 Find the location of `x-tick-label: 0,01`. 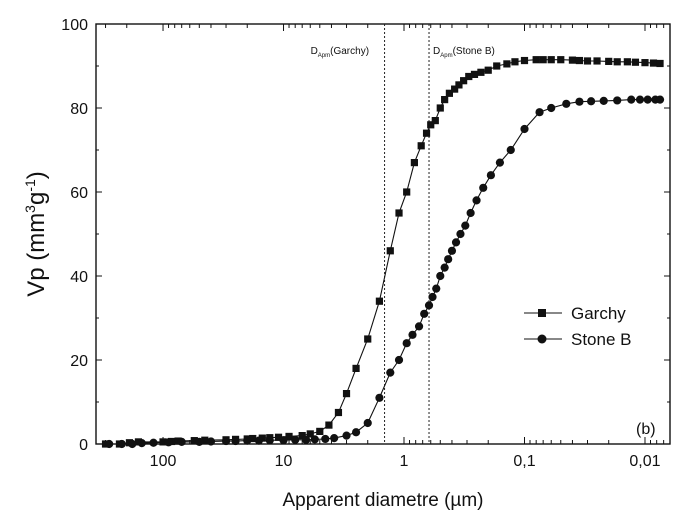

x-tick-label: 0,01 is located at coordinates (644, 461).